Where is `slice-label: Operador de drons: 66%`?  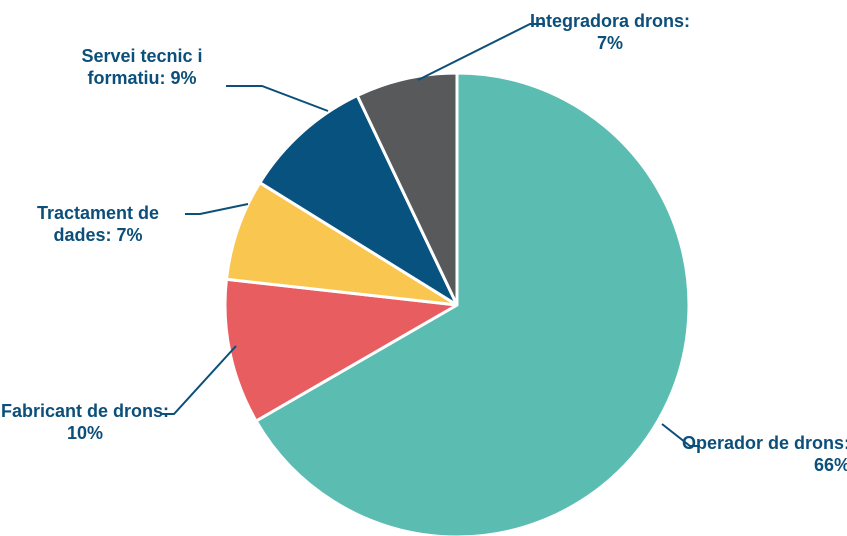
slice-label: Operador de drons: 66% is located at coordinates (764, 454).